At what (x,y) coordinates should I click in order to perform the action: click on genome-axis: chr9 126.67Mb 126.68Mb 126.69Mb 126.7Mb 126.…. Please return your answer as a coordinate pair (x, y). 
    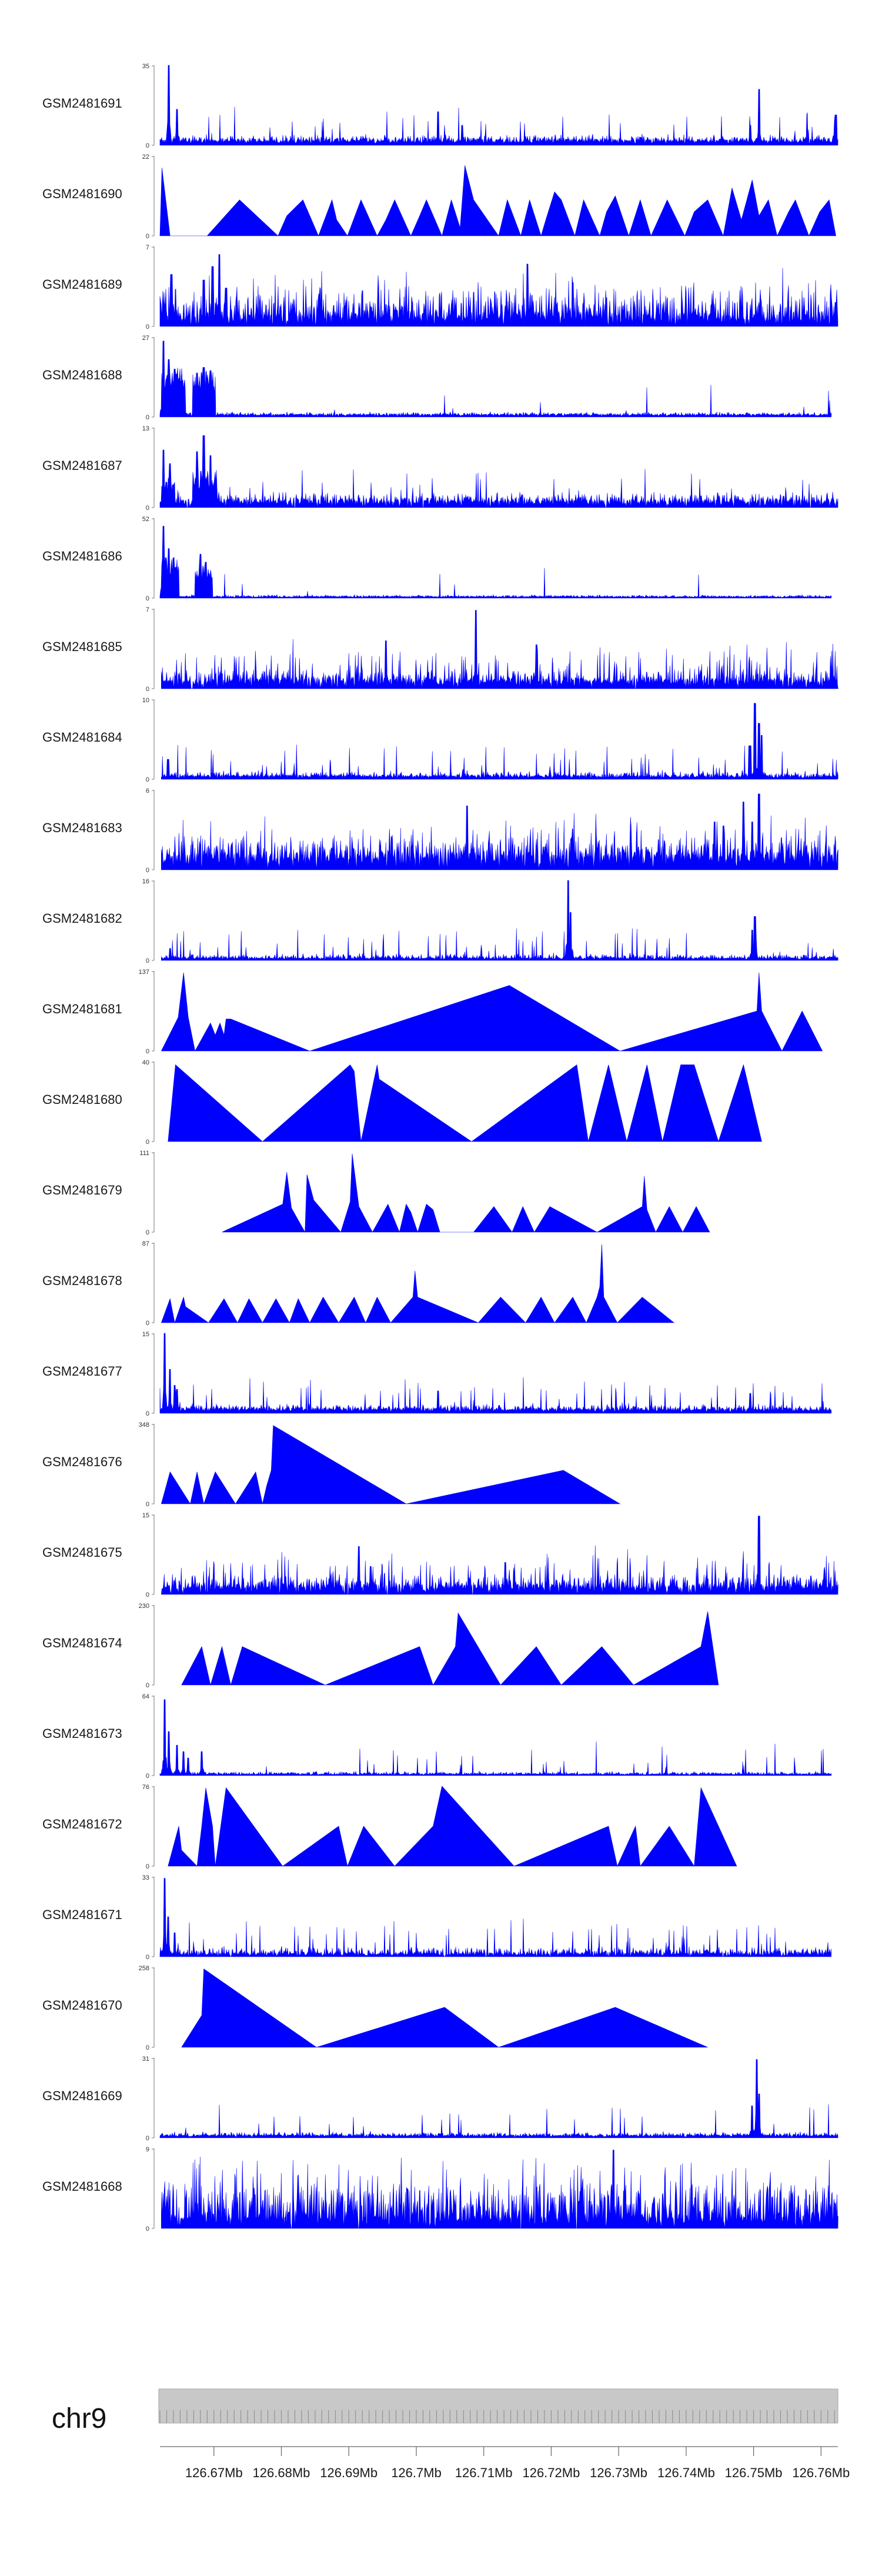
    Looking at the image, I should click on (451, 2434).